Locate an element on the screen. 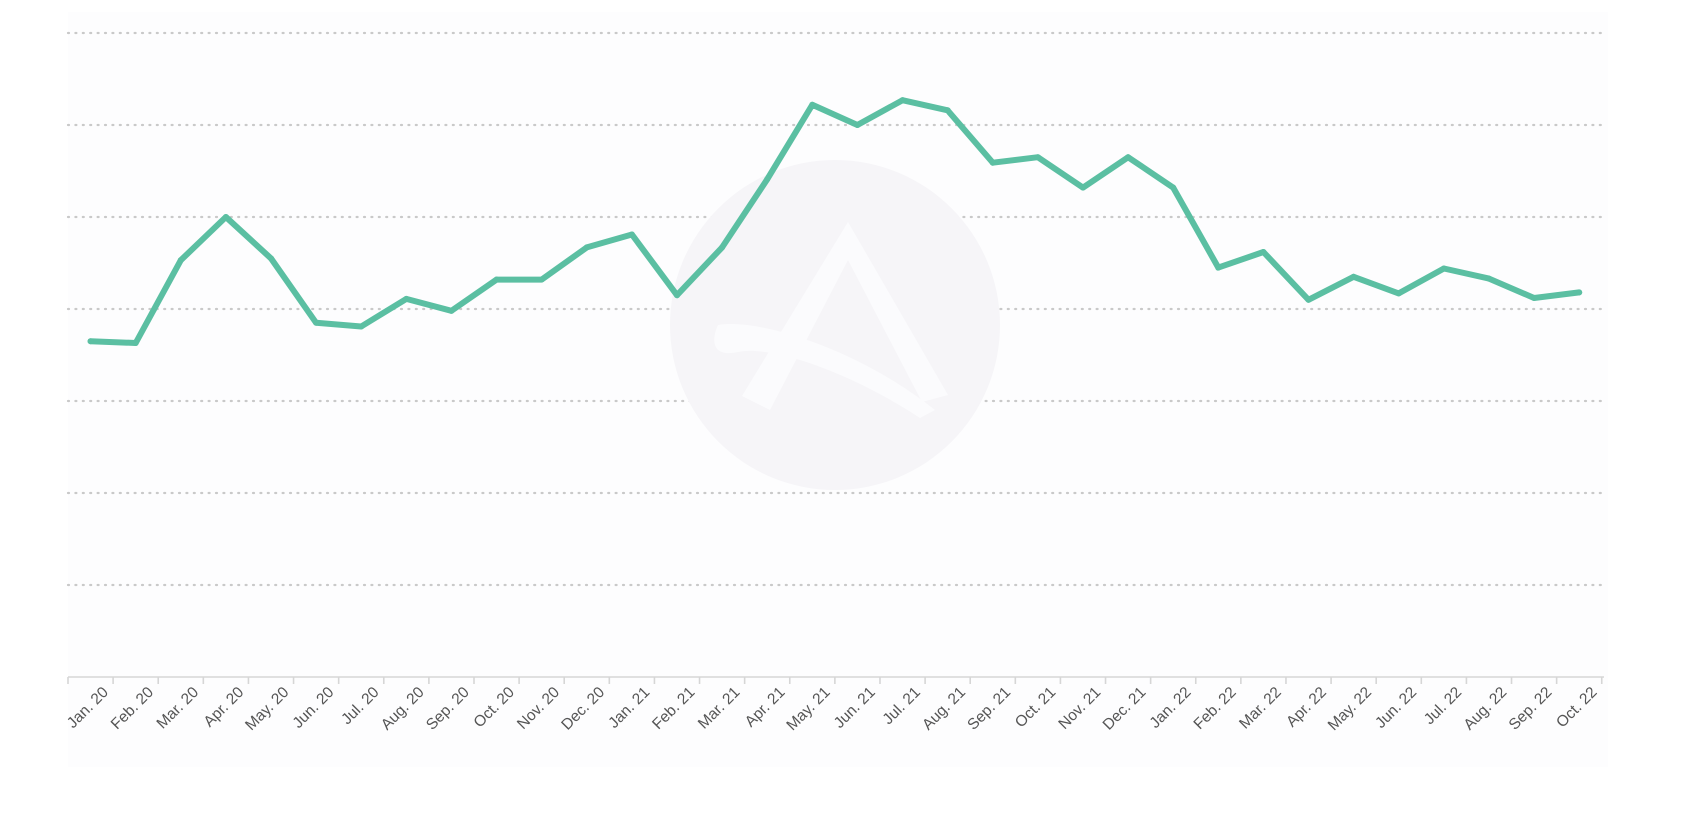  watermark-logo is located at coordinates (835, 325).